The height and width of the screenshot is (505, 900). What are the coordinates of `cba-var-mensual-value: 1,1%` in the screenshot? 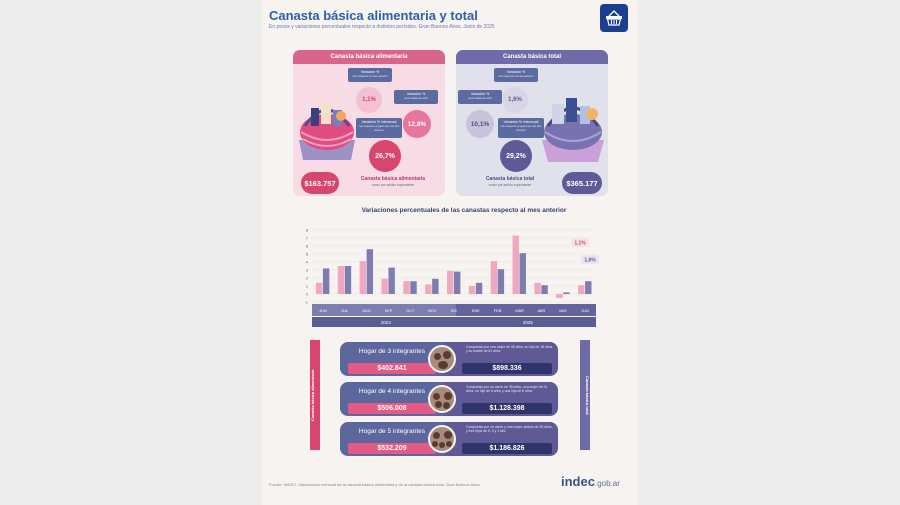 It's located at (369, 100).